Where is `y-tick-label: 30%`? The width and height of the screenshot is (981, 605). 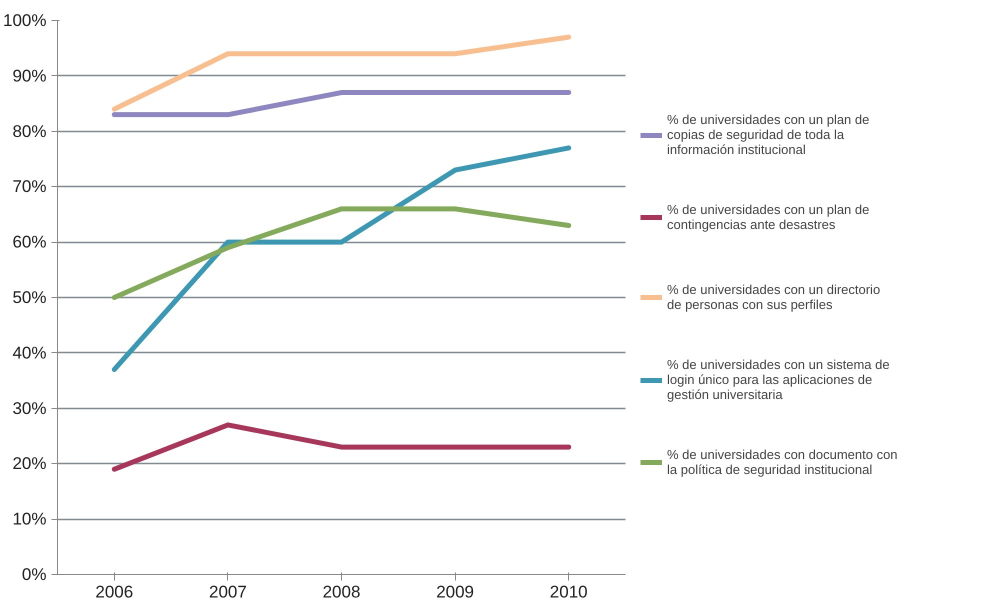
y-tick-label: 30% is located at coordinates (29, 408).